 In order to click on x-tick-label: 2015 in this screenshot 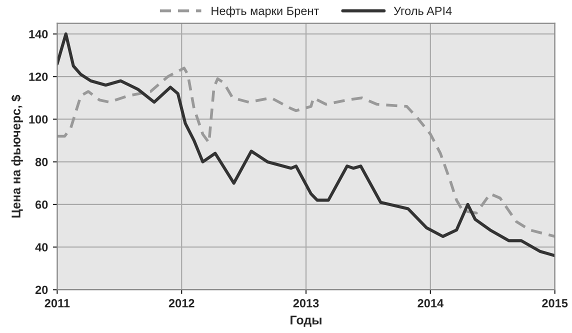, I will do `click(555, 303)`.